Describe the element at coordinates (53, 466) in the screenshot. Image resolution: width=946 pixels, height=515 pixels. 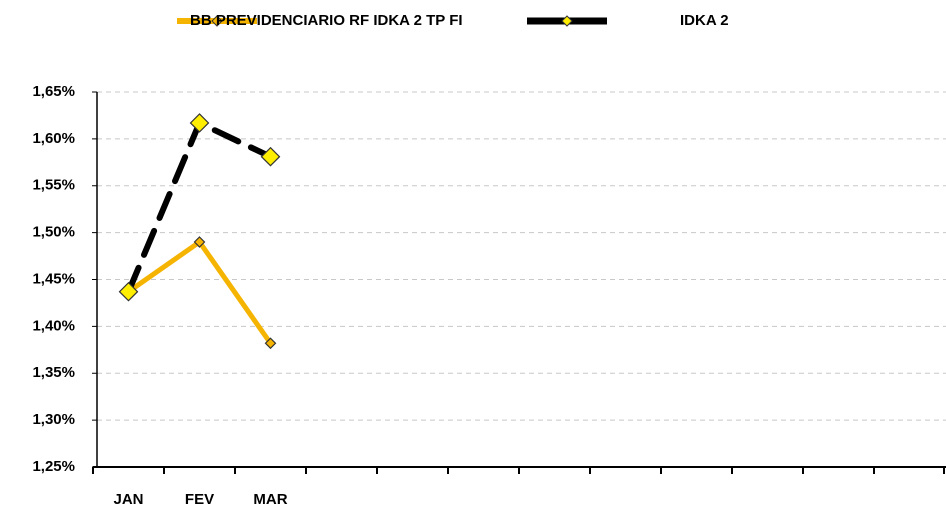
I see `y-tick-label: 1,25%` at that location.